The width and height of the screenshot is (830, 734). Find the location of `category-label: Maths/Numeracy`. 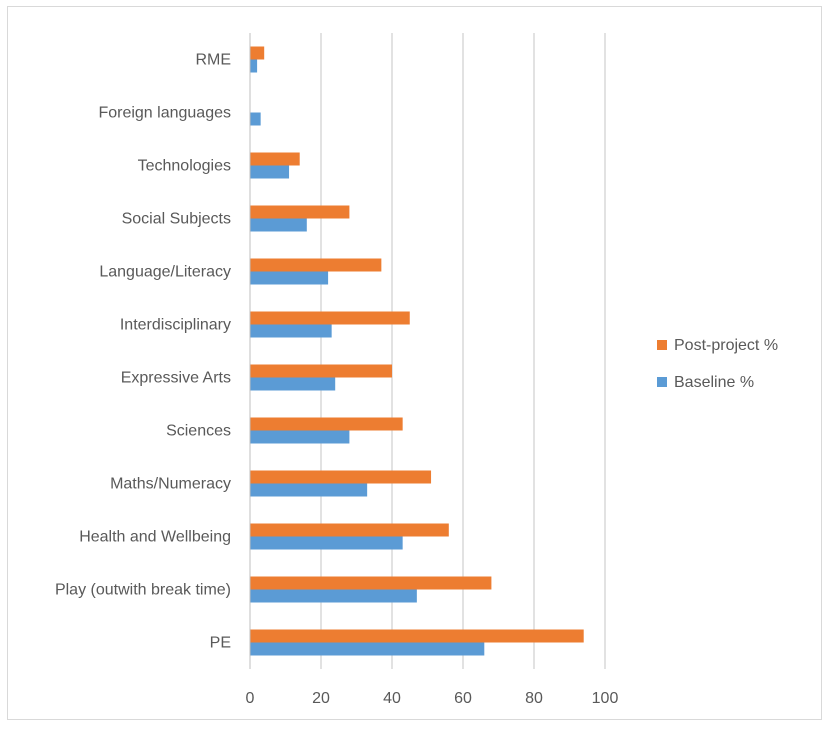

category-label: Maths/Numeracy is located at coordinates (170, 484).